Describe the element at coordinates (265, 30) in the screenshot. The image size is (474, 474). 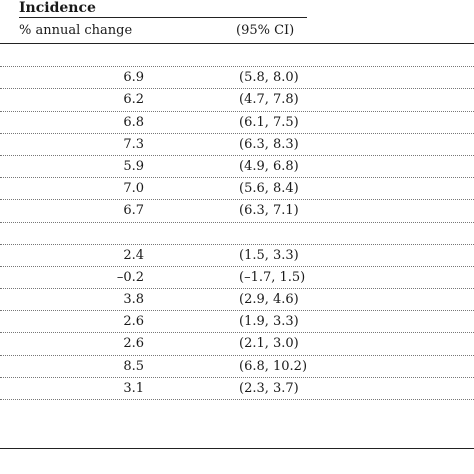
I see `column-header-ci: (95% CI)` at that location.